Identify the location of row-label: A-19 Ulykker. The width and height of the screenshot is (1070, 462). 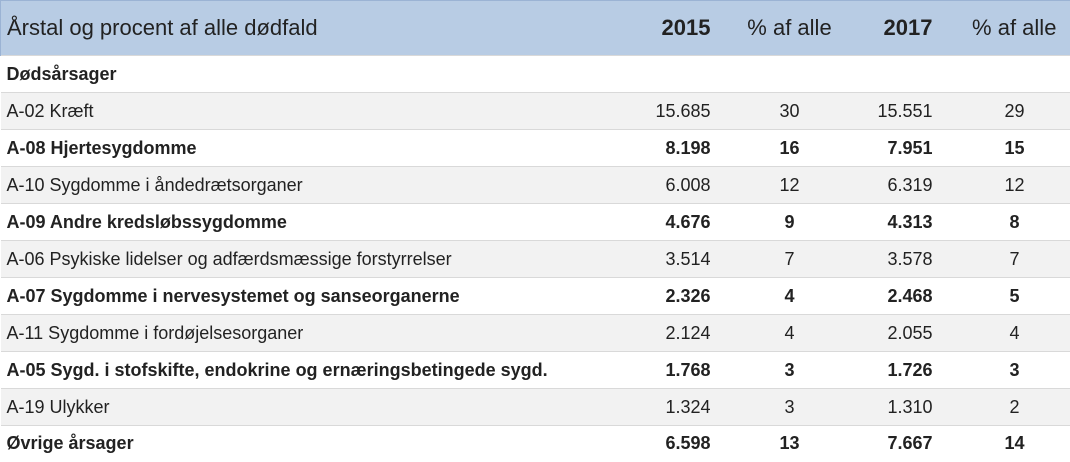
(315, 407).